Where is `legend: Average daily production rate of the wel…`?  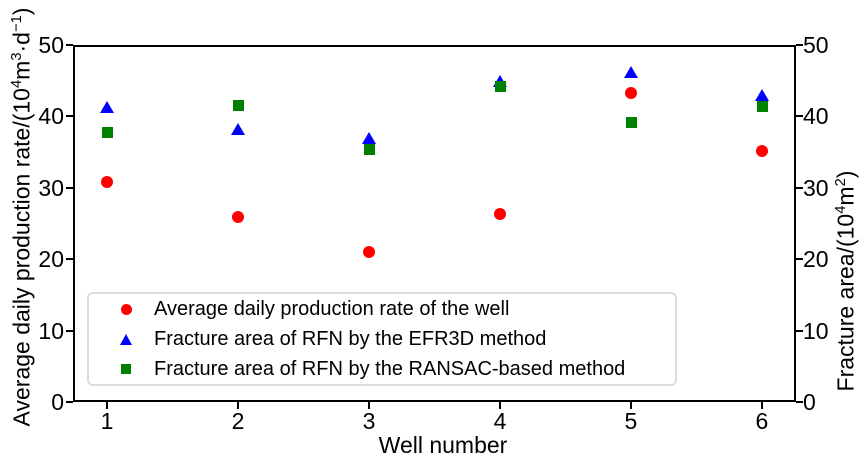 legend: Average daily production rate of the wel… is located at coordinates (382, 339).